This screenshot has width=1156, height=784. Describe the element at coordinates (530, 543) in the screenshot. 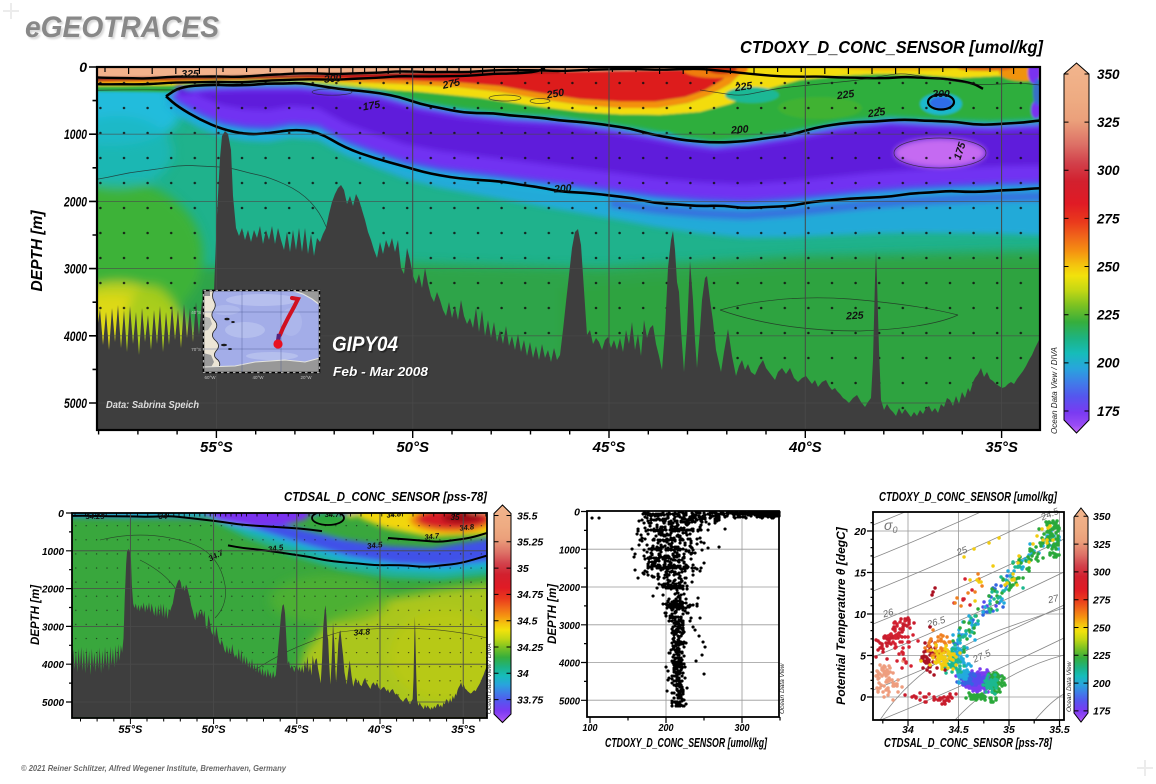

I see `svg-text: 35.25` at that location.